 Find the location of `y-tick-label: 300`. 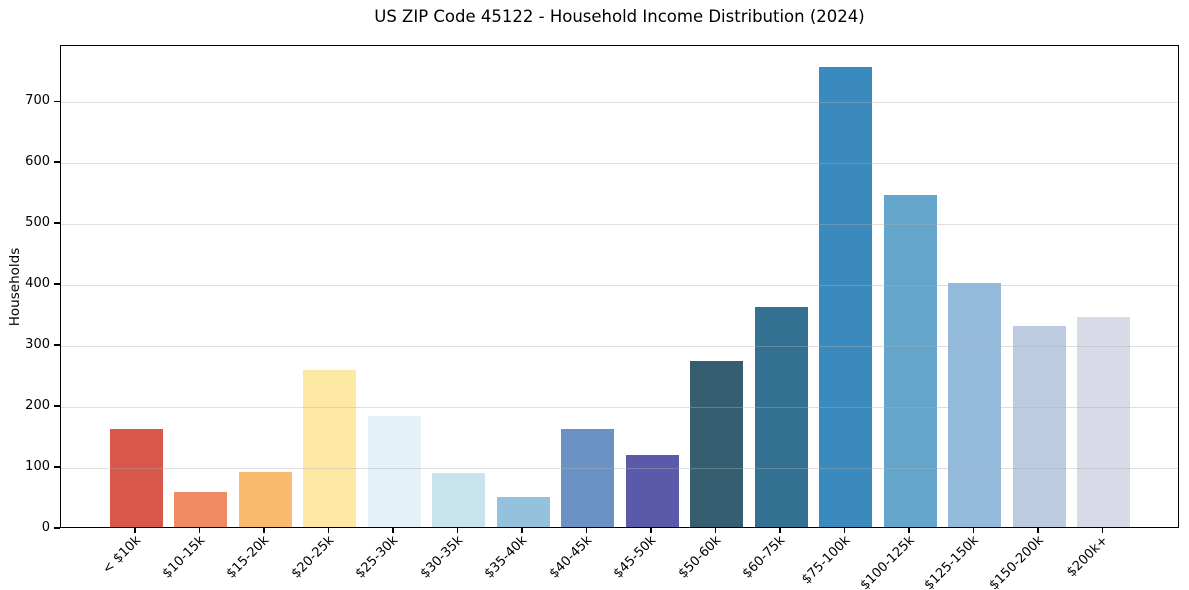

y-tick-label: 300 is located at coordinates (37, 345).